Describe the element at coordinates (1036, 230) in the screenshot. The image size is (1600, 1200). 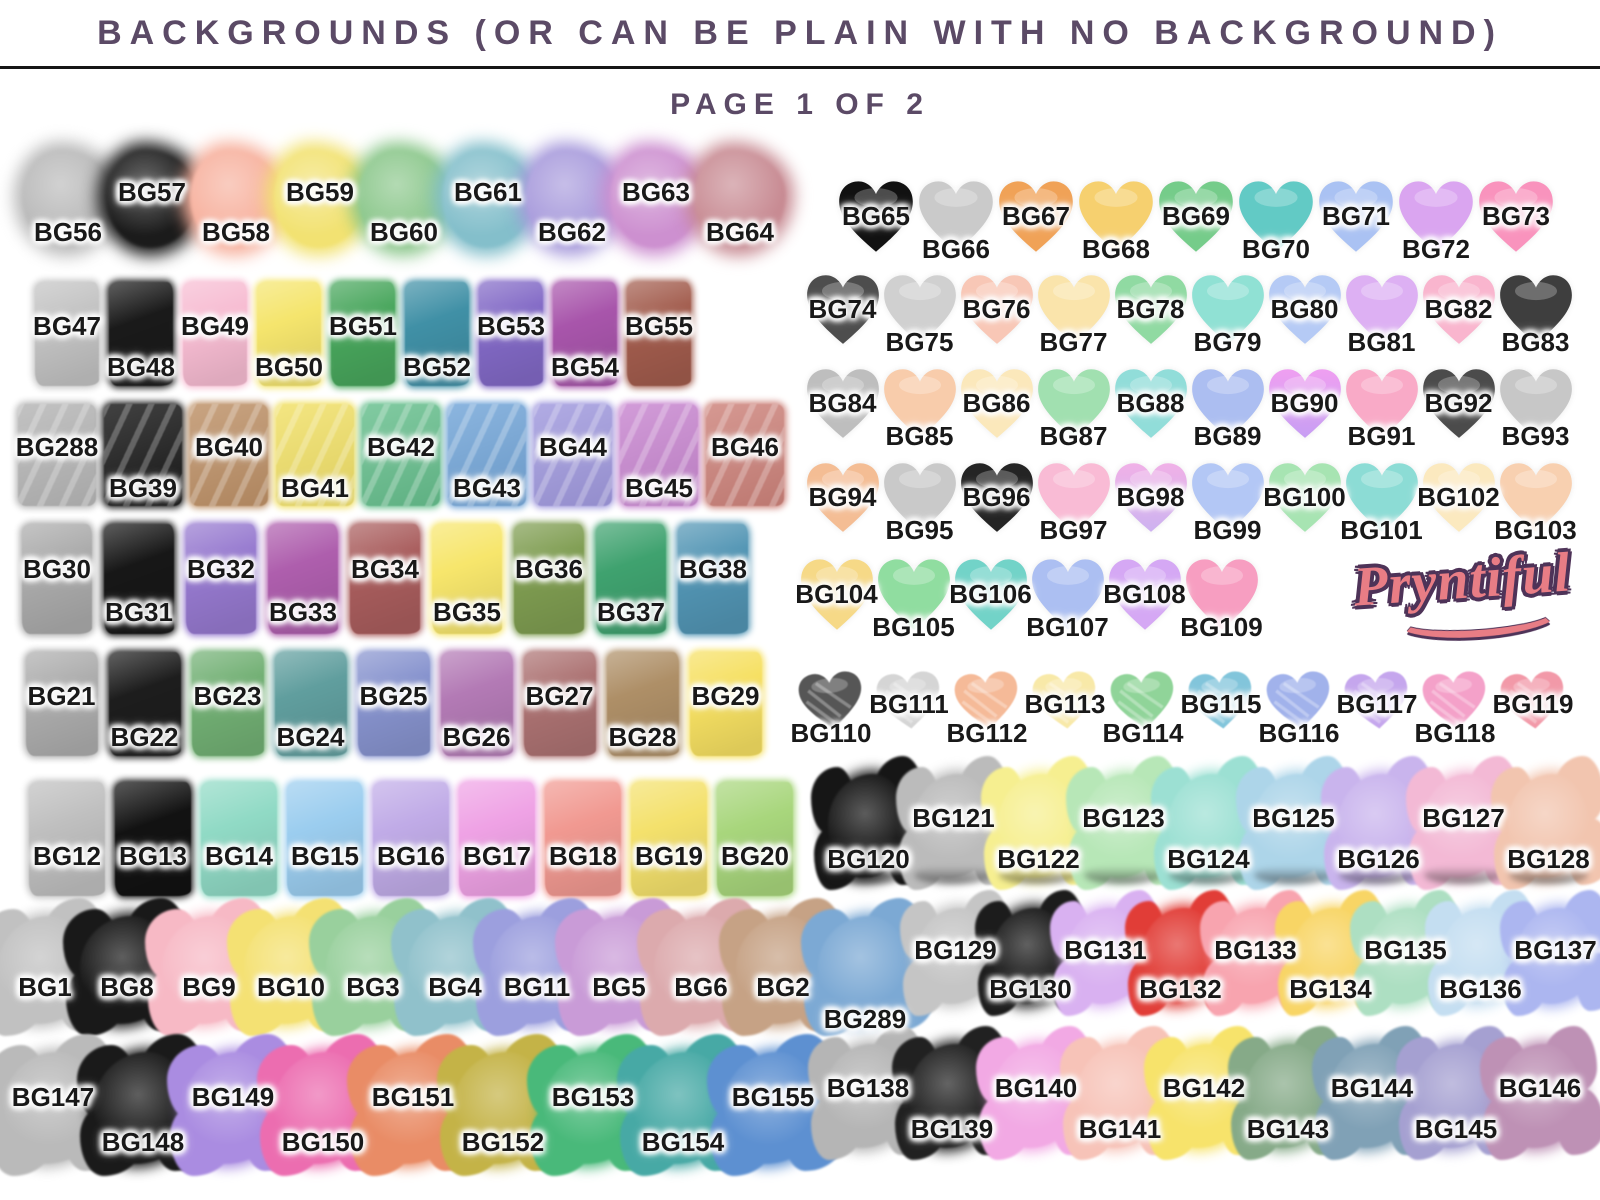
I see `swatch-bg67: BG67` at that location.